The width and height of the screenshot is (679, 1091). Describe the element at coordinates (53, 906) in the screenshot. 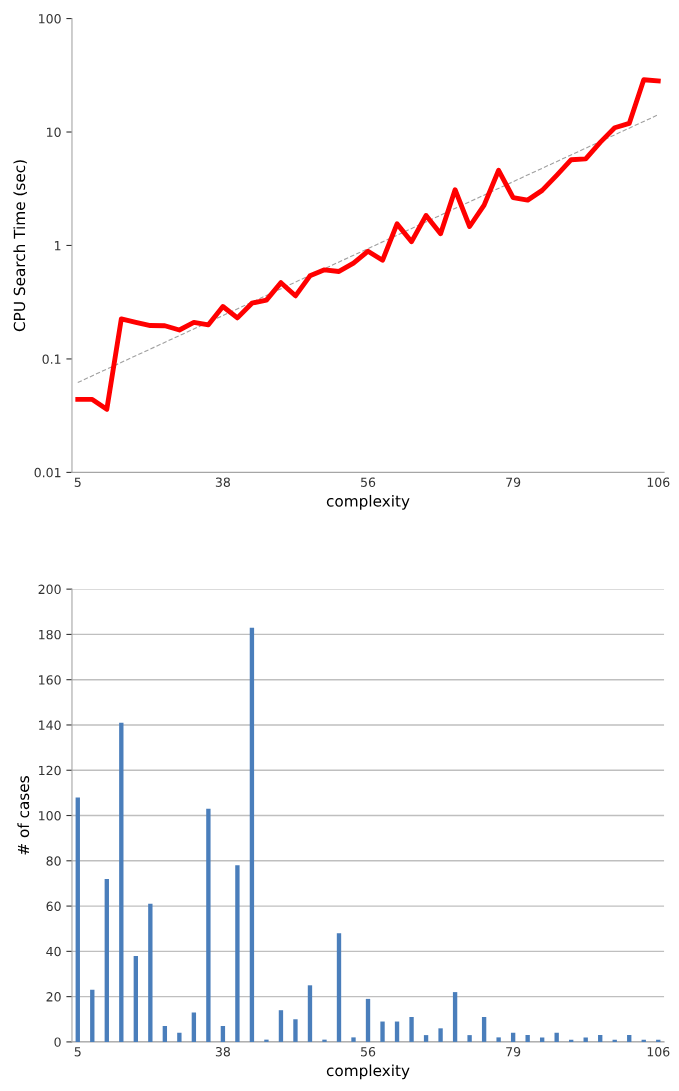

I see `y-tick-label: 60` at that location.